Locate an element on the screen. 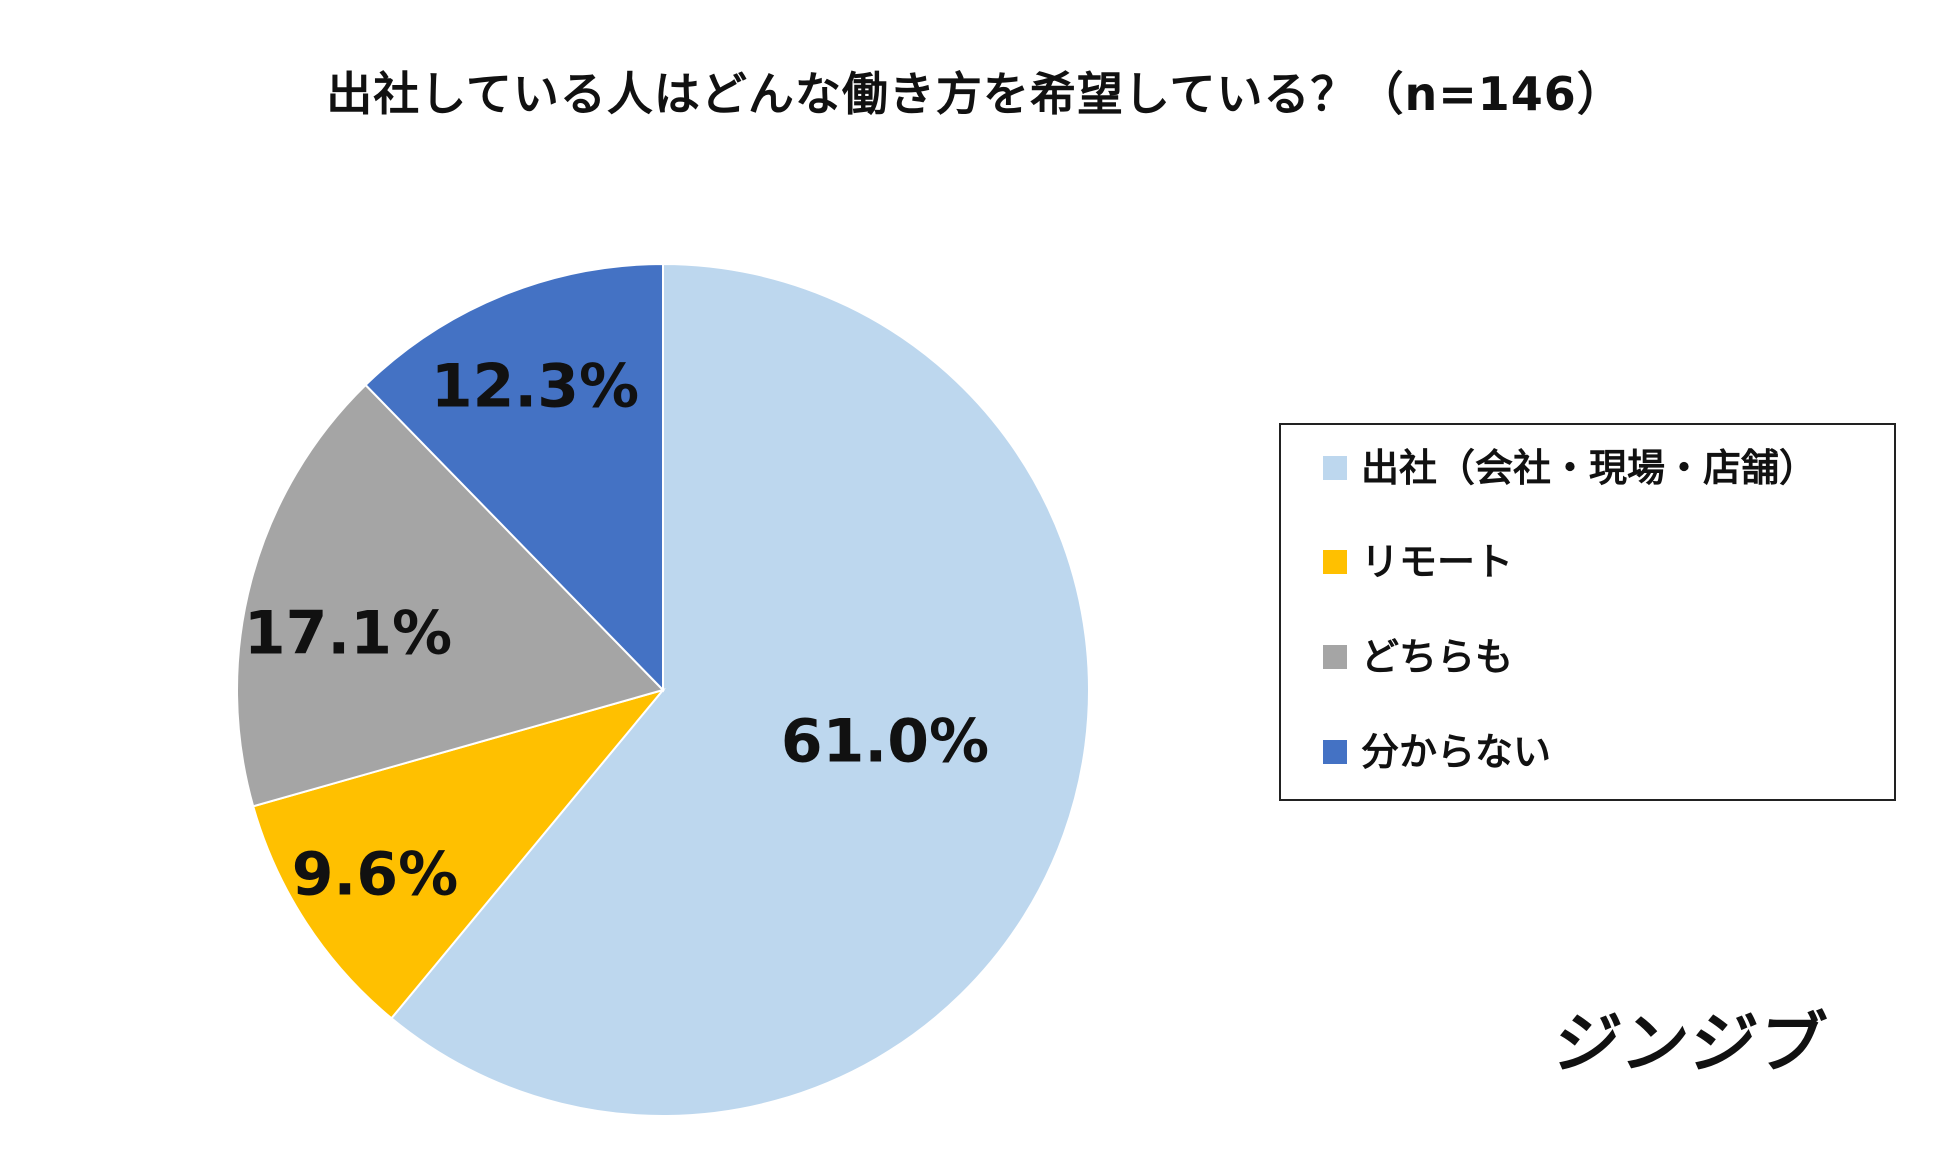 The image size is (1950, 1156). legend-item-unknown: 分からない is located at coordinates (1437, 752).